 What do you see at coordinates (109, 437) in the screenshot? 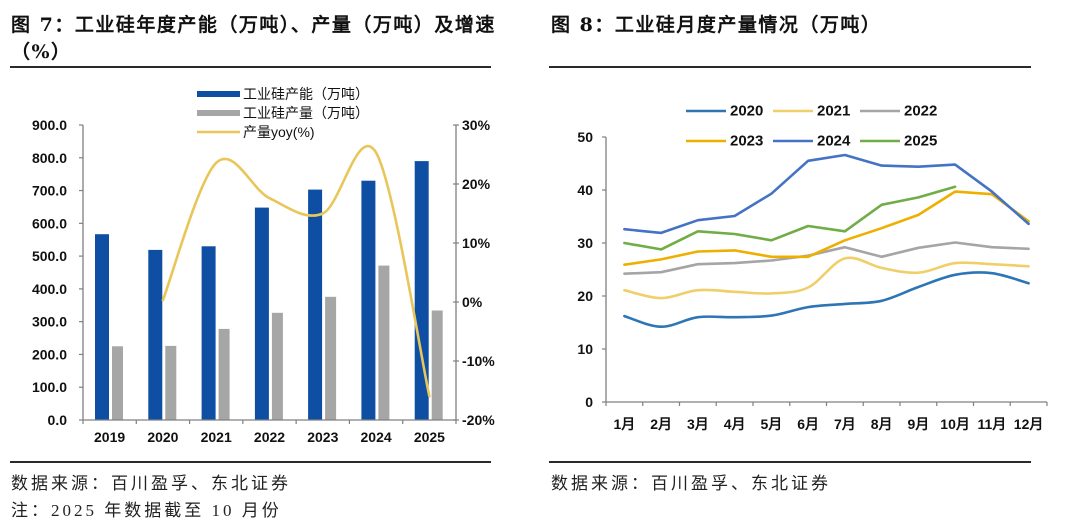
I see `x-tick-label: 2019` at bounding box center [109, 437].